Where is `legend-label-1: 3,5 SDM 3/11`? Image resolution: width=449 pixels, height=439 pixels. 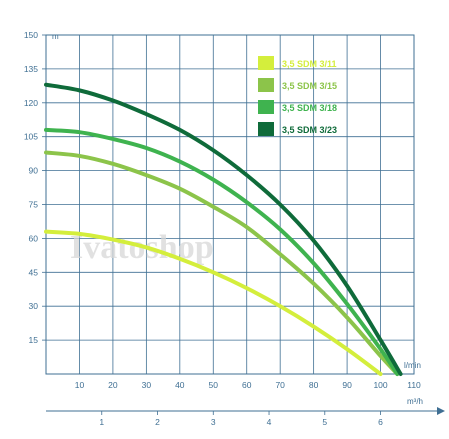 legend-label-1: 3,5 SDM 3/11 is located at coordinates (309, 64).